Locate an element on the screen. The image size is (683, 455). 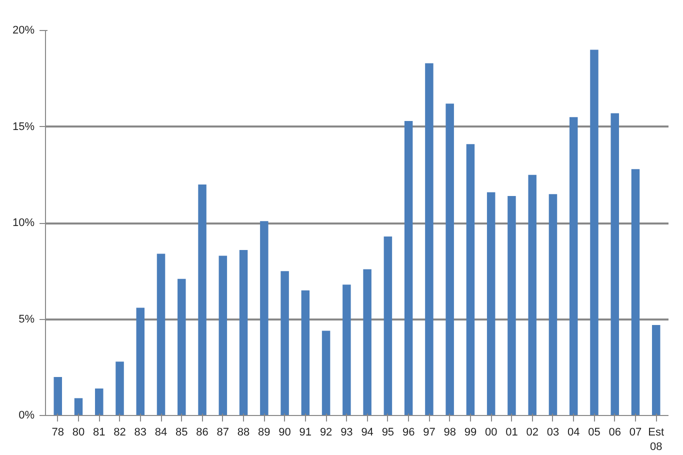
x-tick-label: 98 is located at coordinates (450, 432).